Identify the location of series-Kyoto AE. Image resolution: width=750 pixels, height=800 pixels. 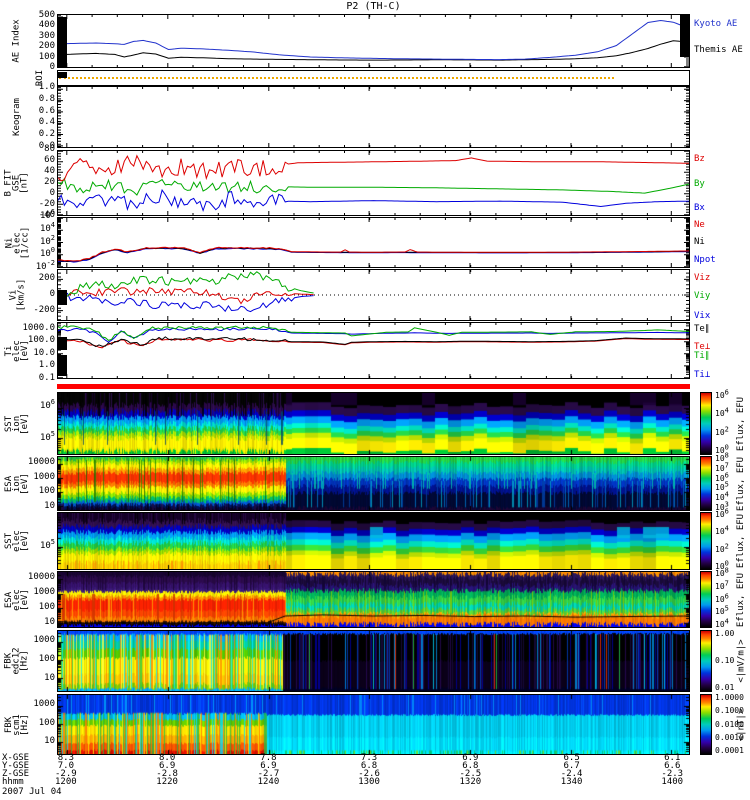
(373, 40).